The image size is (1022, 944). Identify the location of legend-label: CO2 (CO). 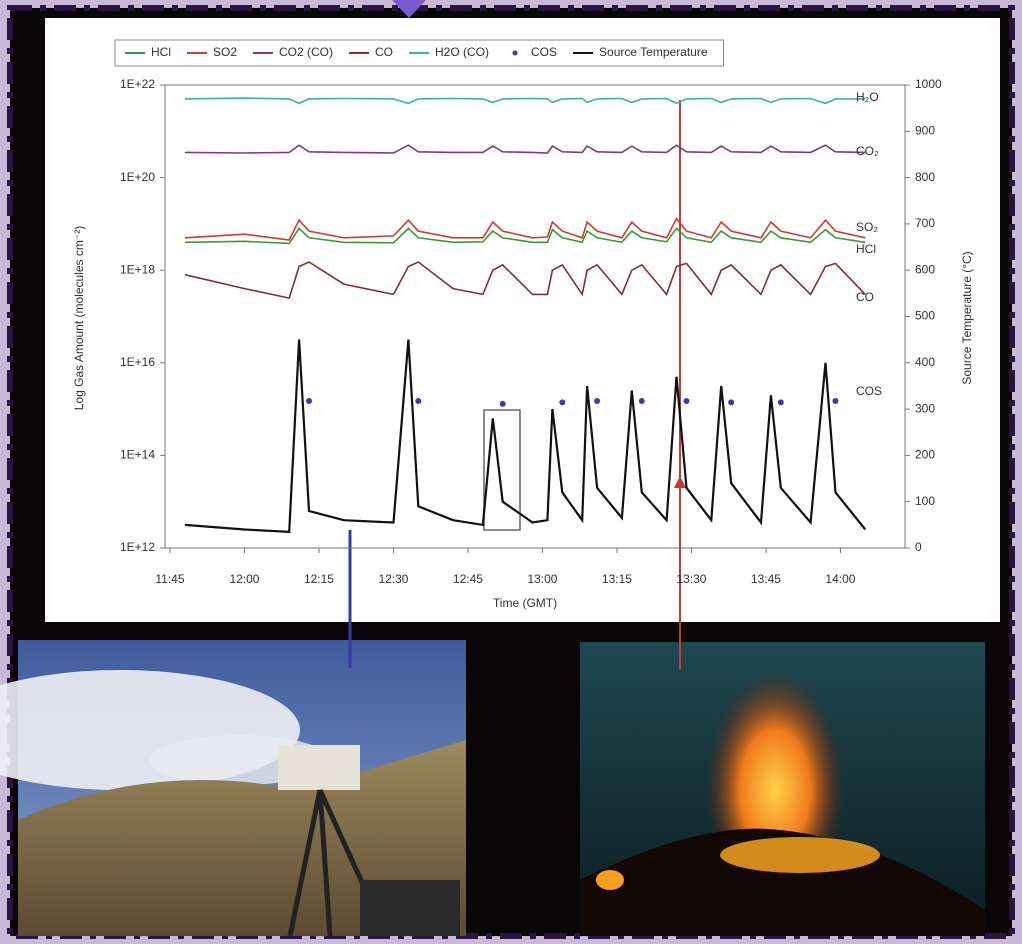
(306, 52).